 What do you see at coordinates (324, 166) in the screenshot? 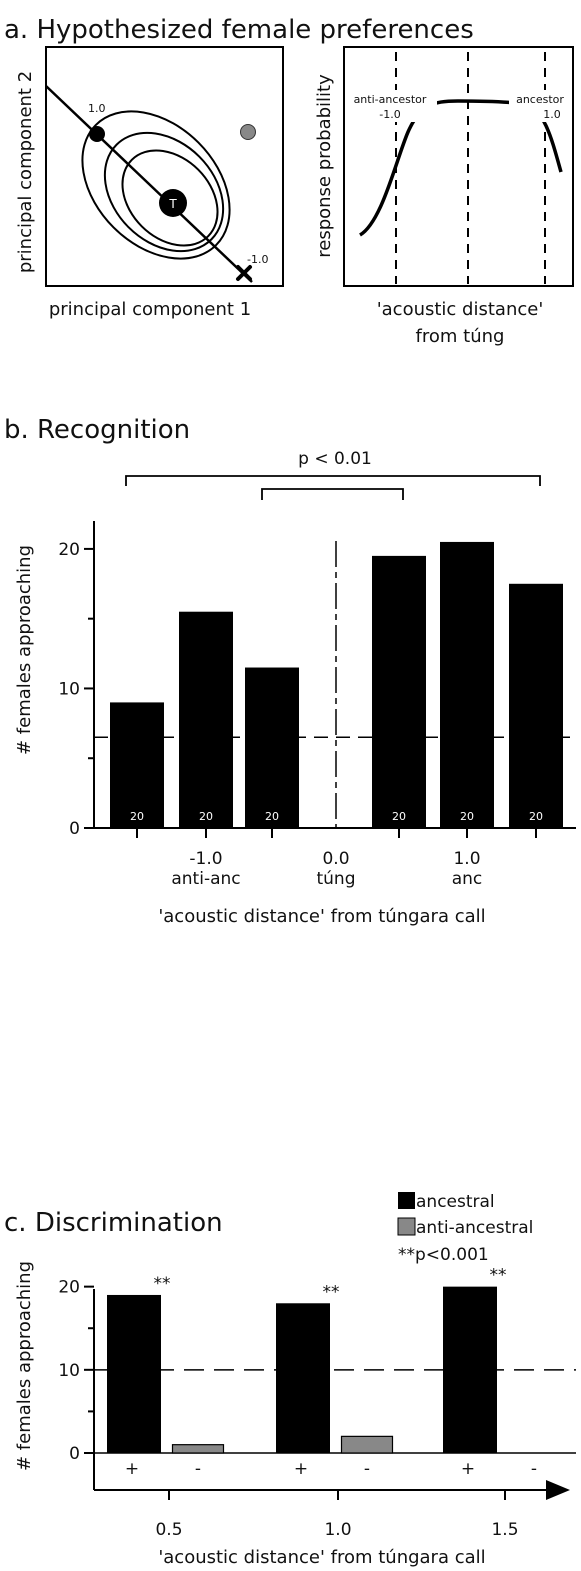
I see `panel-a-right-ylabel: response probability` at bounding box center [324, 166].